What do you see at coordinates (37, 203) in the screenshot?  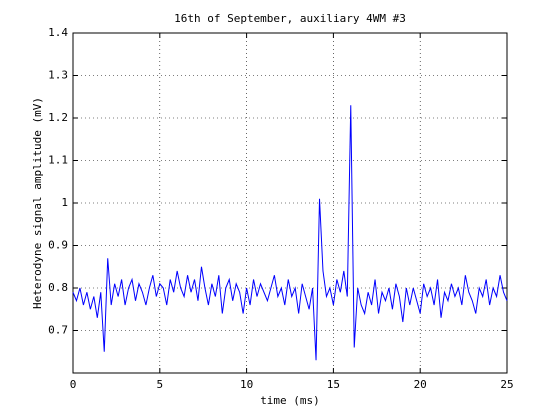 I see `y-axis-label: Heterodyne signal amplitude (mV)` at bounding box center [37, 203].